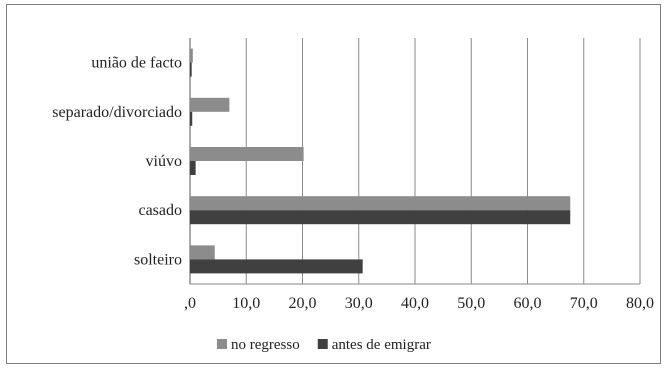  What do you see at coordinates (136, 63) in the screenshot?
I see `category-label: união de facto` at bounding box center [136, 63].